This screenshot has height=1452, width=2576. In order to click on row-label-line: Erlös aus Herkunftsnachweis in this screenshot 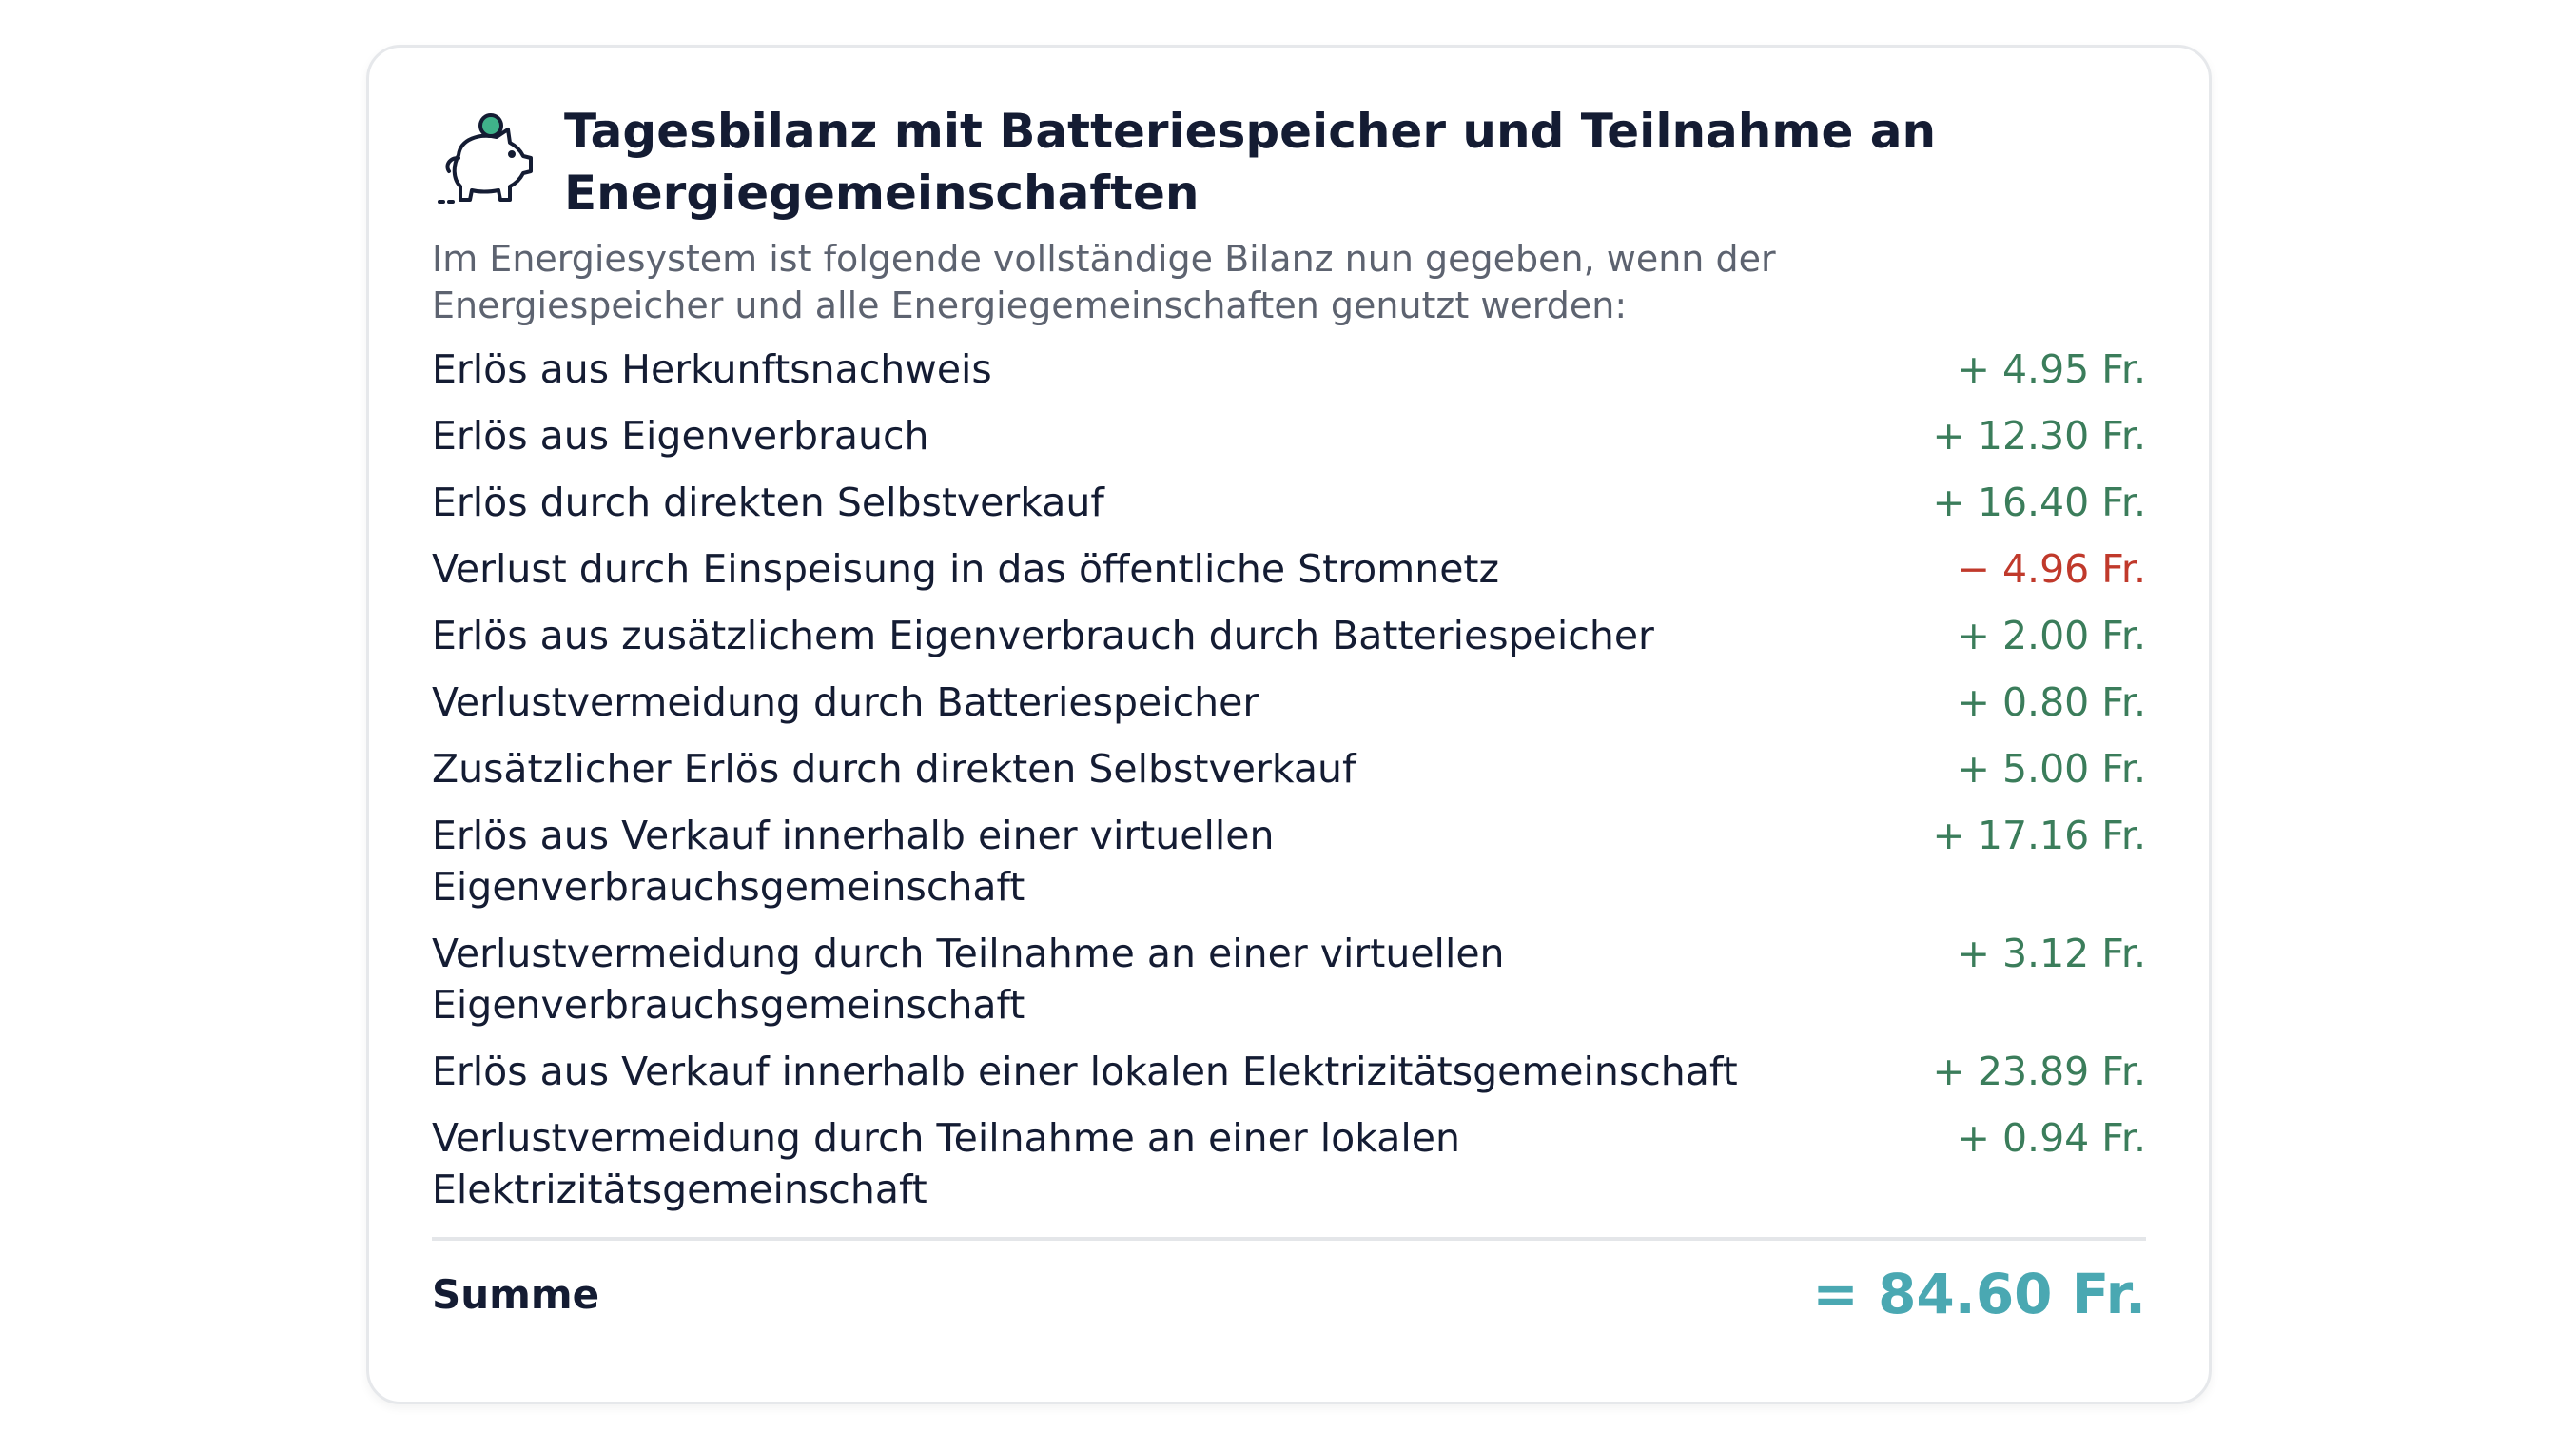, I will do `click(712, 369)`.